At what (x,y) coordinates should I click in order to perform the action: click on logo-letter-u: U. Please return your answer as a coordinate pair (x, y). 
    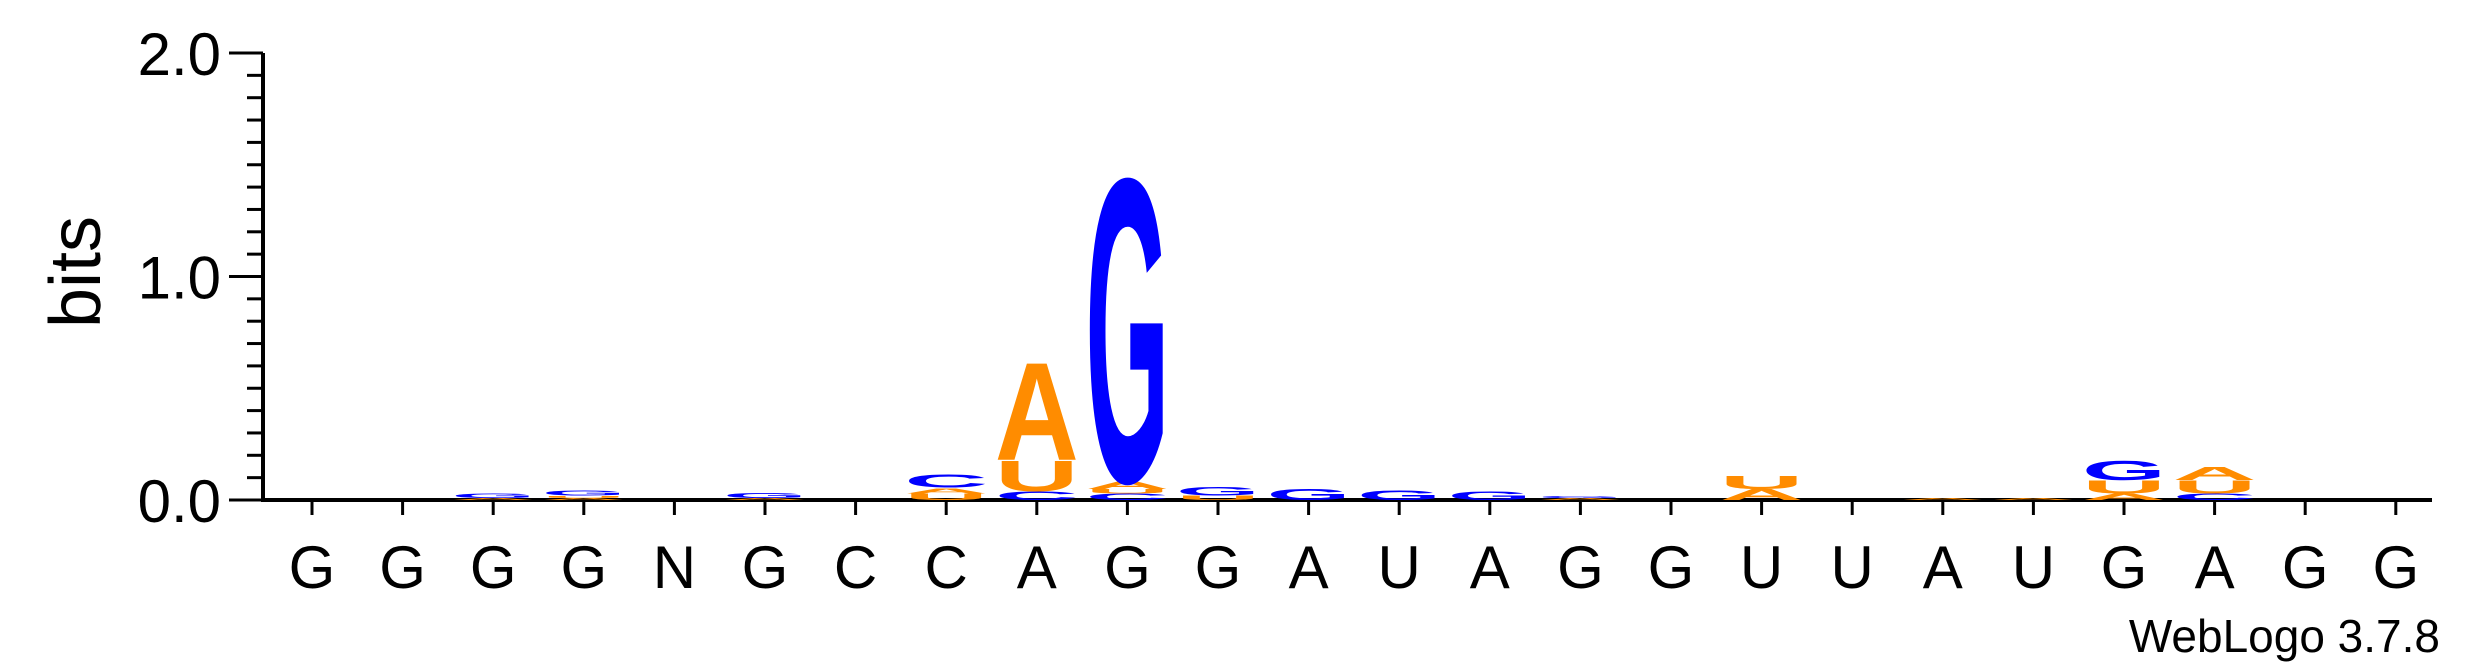
    Looking at the image, I should click on (1762, 482).